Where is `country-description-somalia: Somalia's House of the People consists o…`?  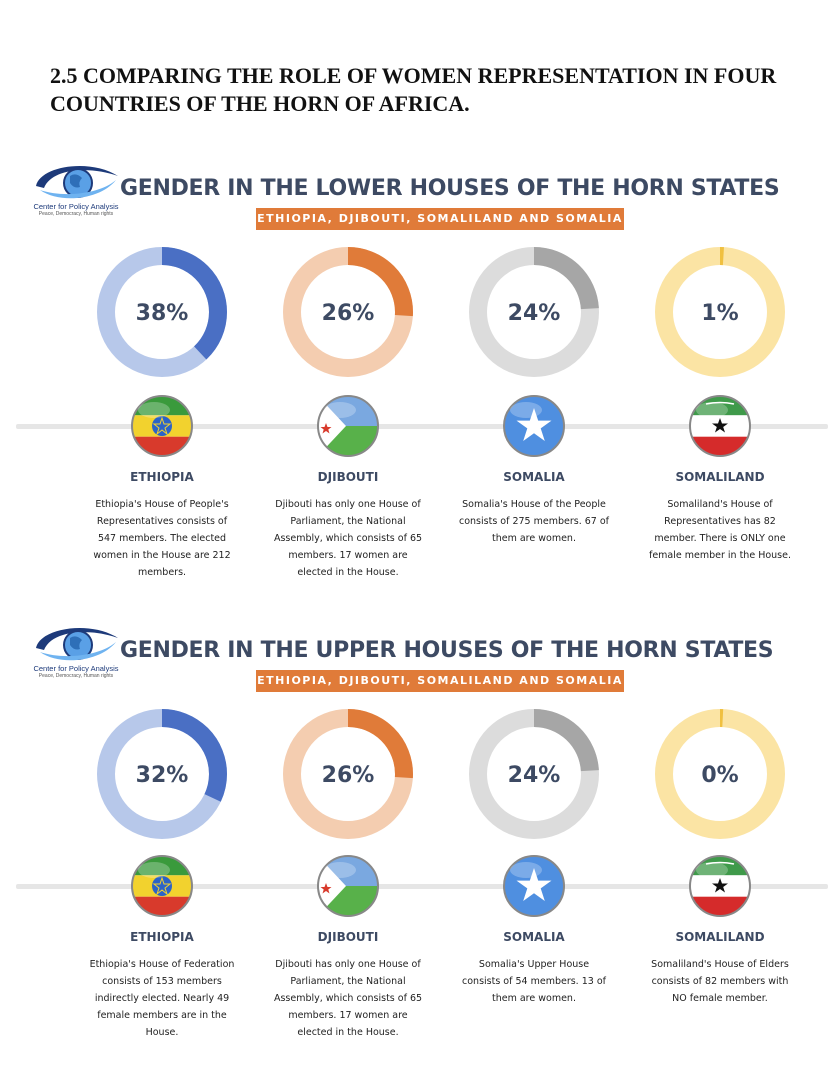 country-description-somalia: Somalia's House of the People consists o… is located at coordinates (534, 521).